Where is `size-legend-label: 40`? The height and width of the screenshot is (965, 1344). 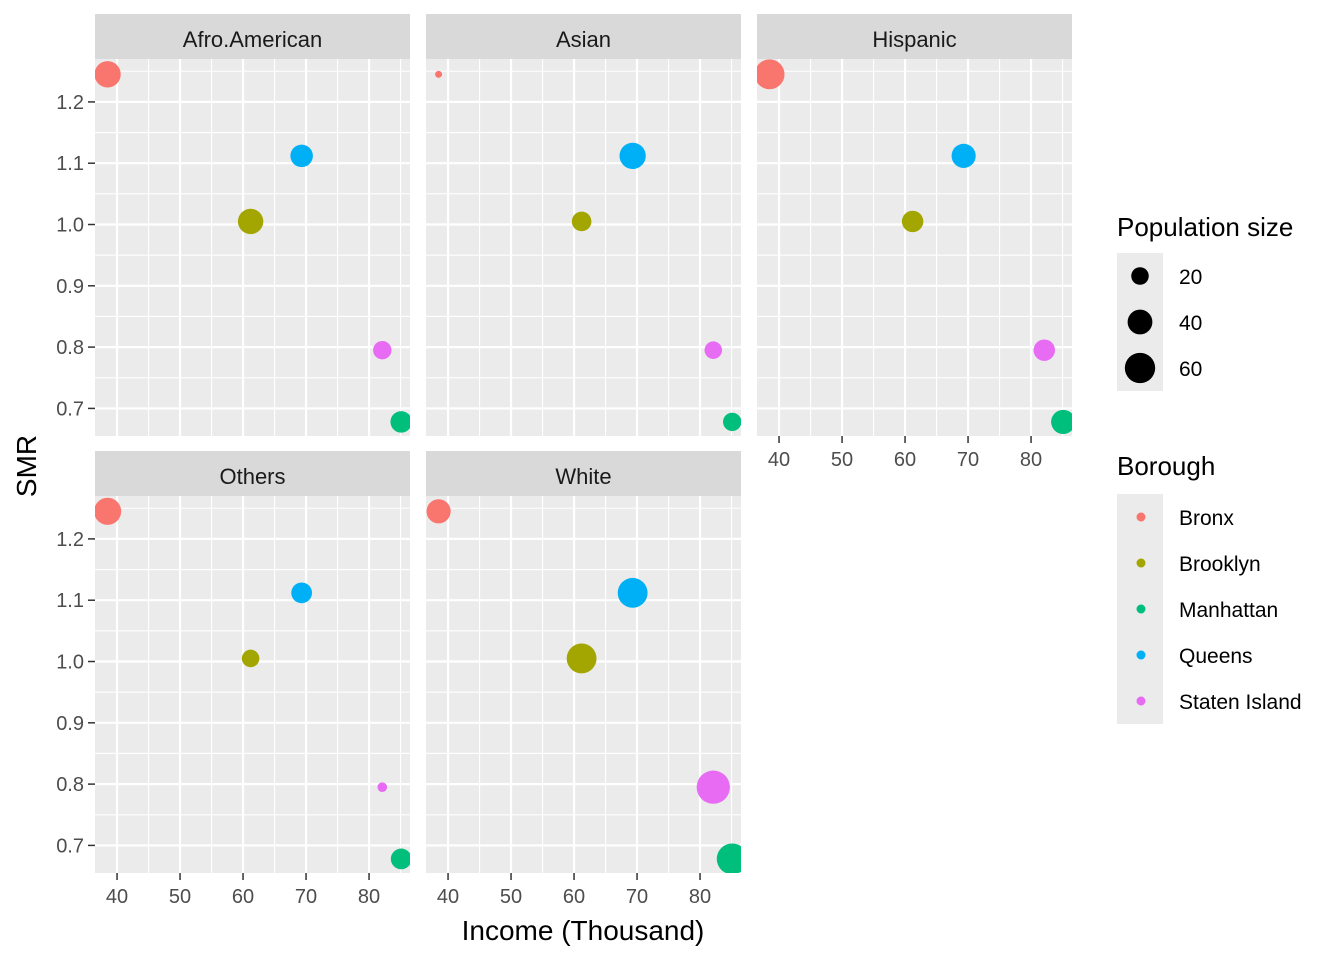 size-legend-label: 40 is located at coordinates (1190, 323).